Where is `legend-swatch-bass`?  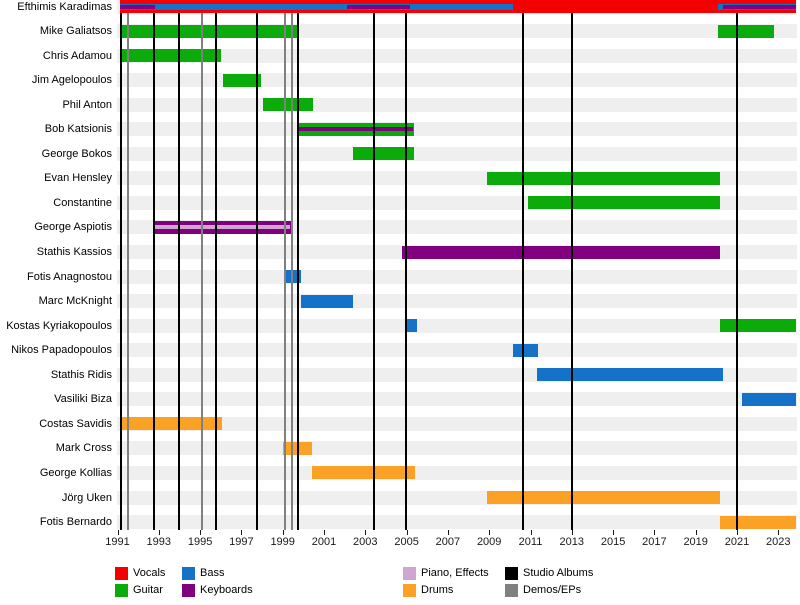
legend-swatch-bass is located at coordinates (188, 573).